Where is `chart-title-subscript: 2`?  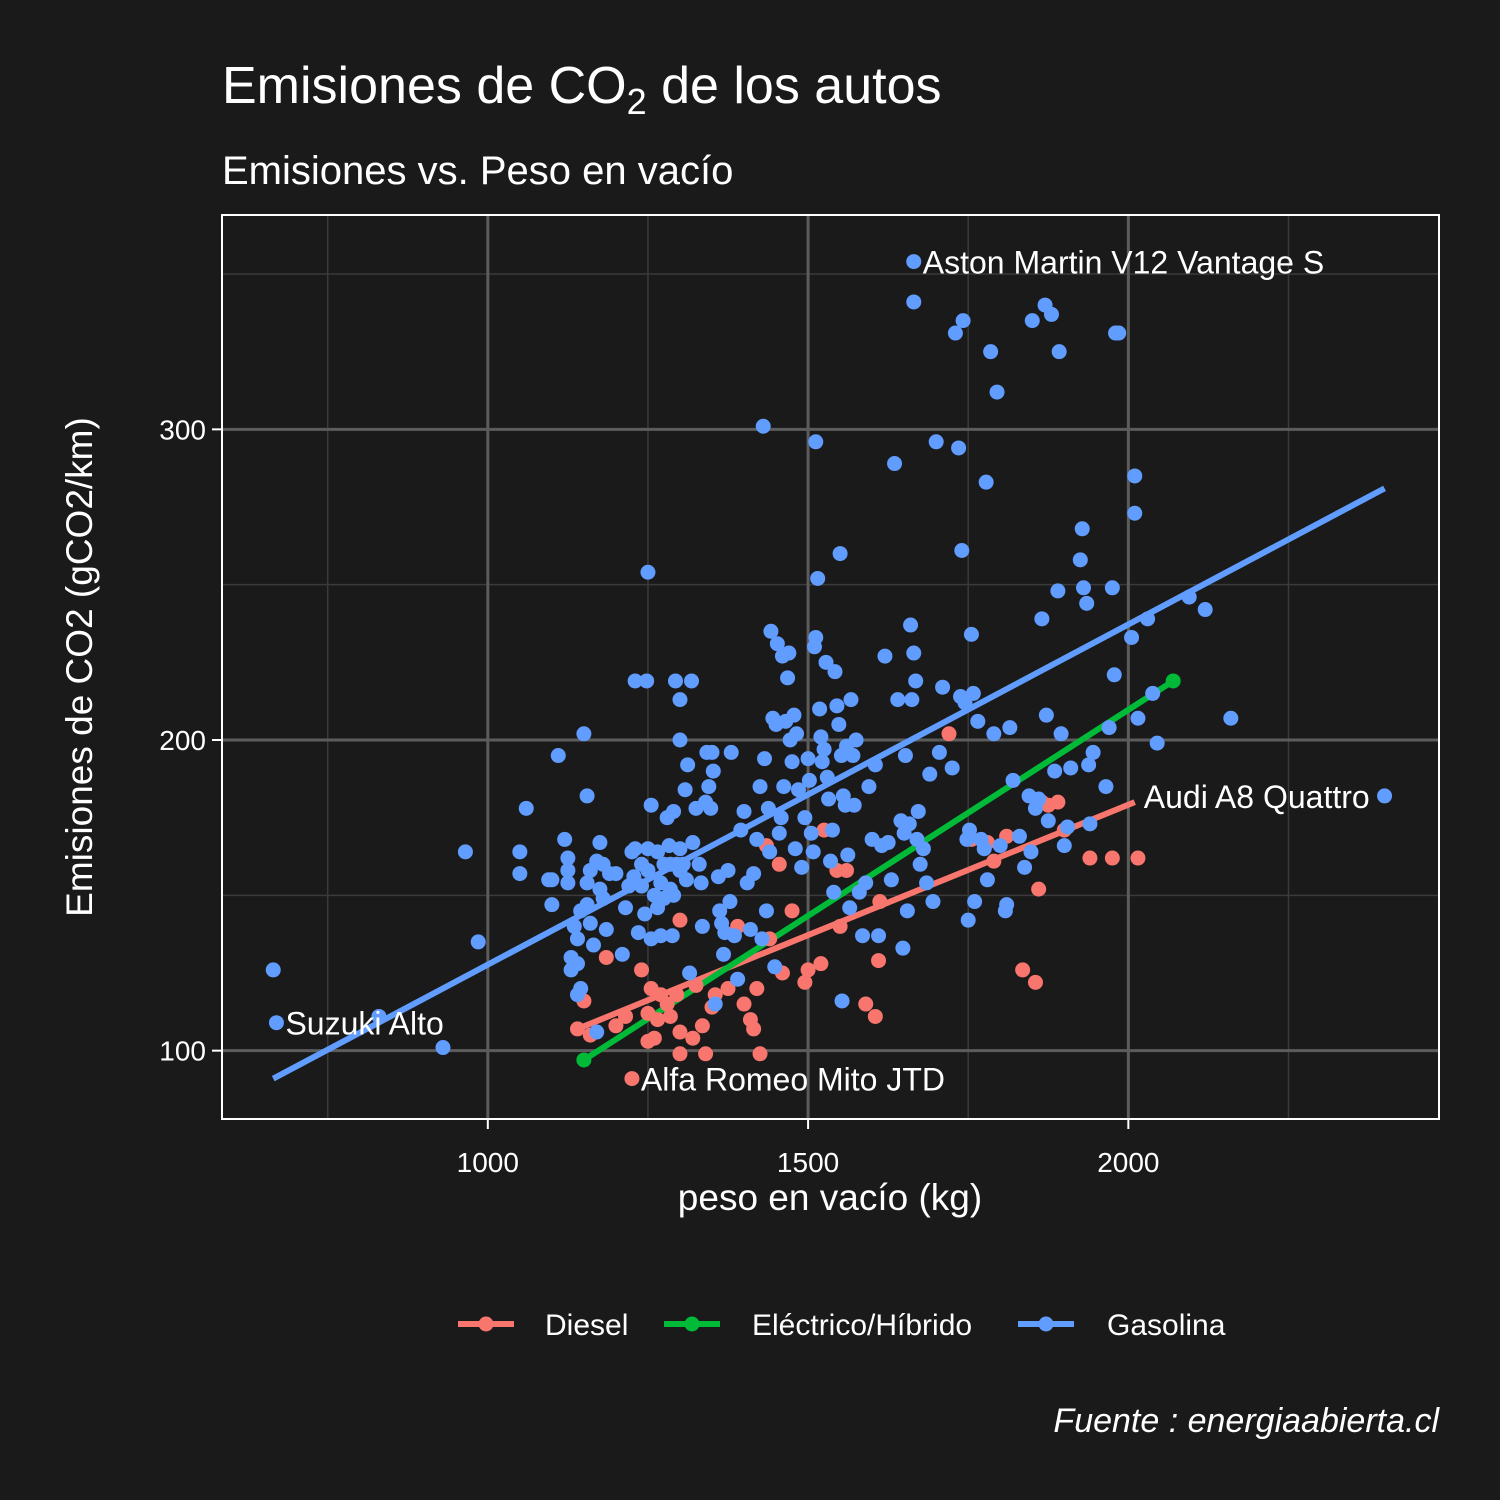 chart-title-subscript: 2 is located at coordinates (637, 101).